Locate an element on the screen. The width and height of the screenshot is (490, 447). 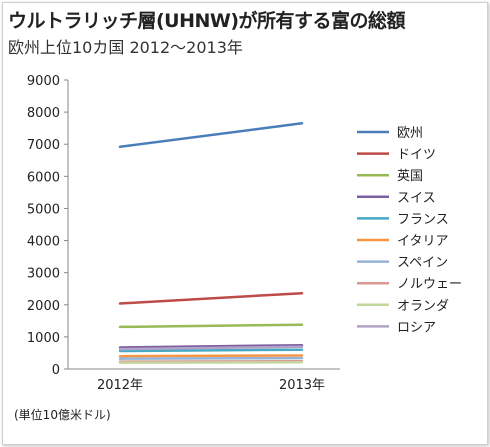
y-tick-label: 3000 is located at coordinates (43, 274).